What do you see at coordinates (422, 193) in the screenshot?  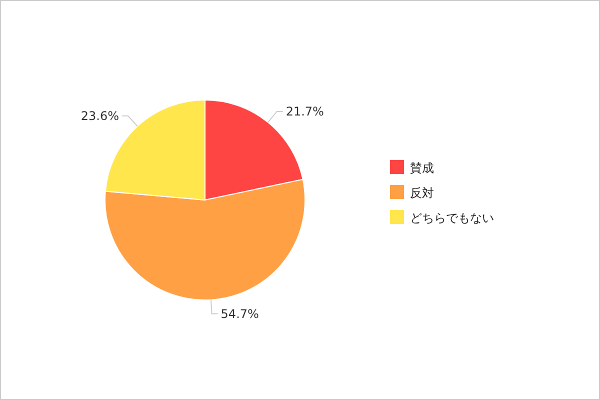 I see `legend-label: 反対` at bounding box center [422, 193].